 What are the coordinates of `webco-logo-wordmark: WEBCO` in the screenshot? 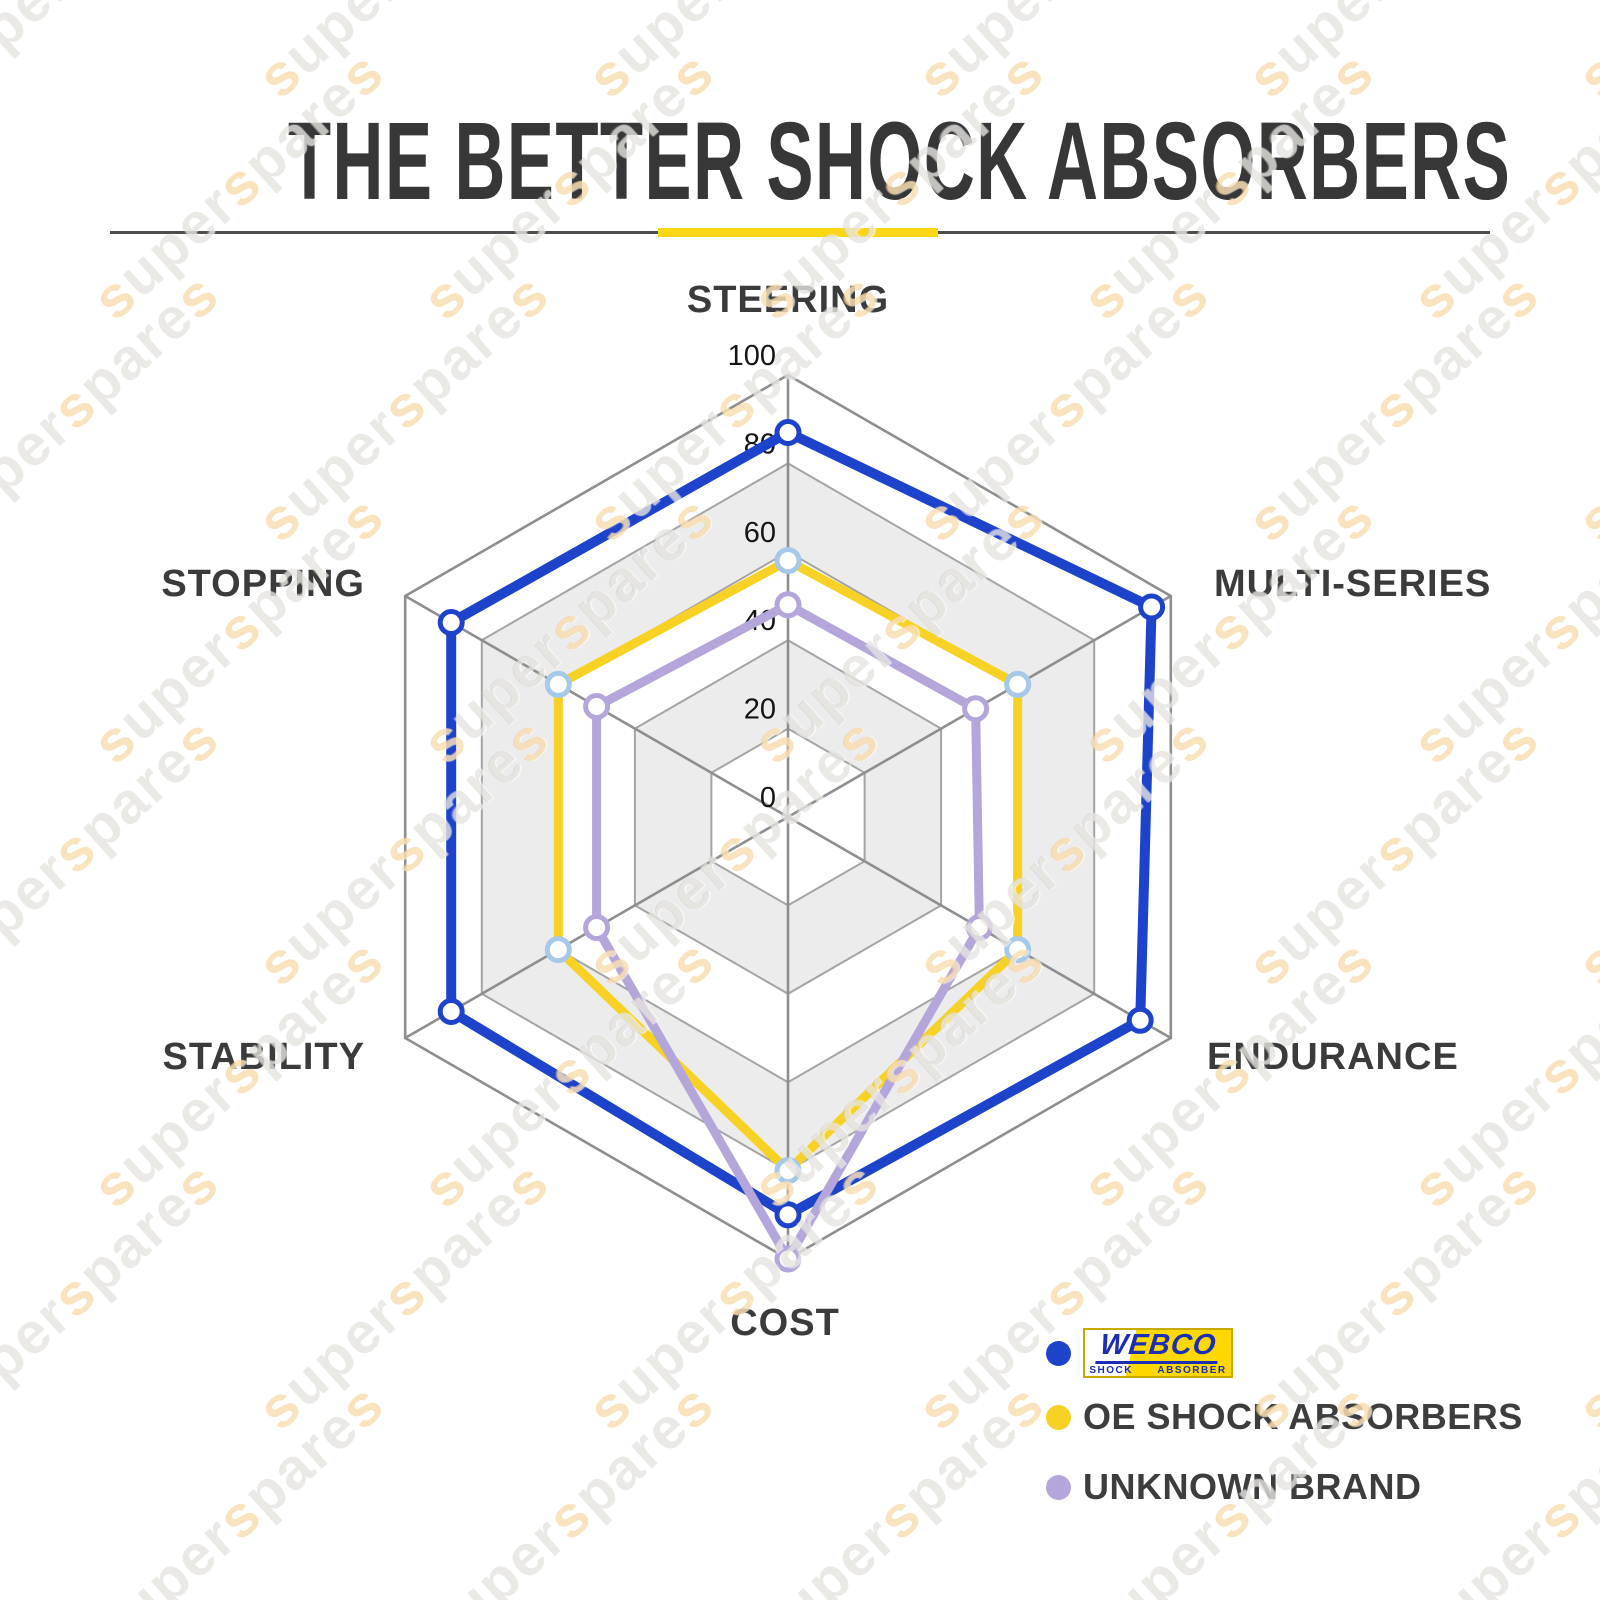 It's located at (1158, 1346).